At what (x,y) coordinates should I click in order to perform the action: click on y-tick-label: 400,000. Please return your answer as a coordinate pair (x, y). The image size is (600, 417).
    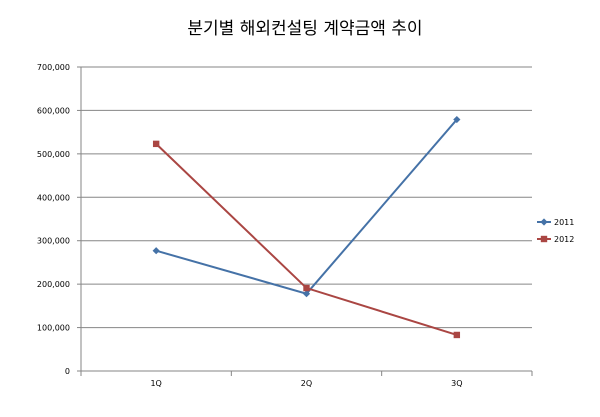
    Looking at the image, I should click on (53, 197).